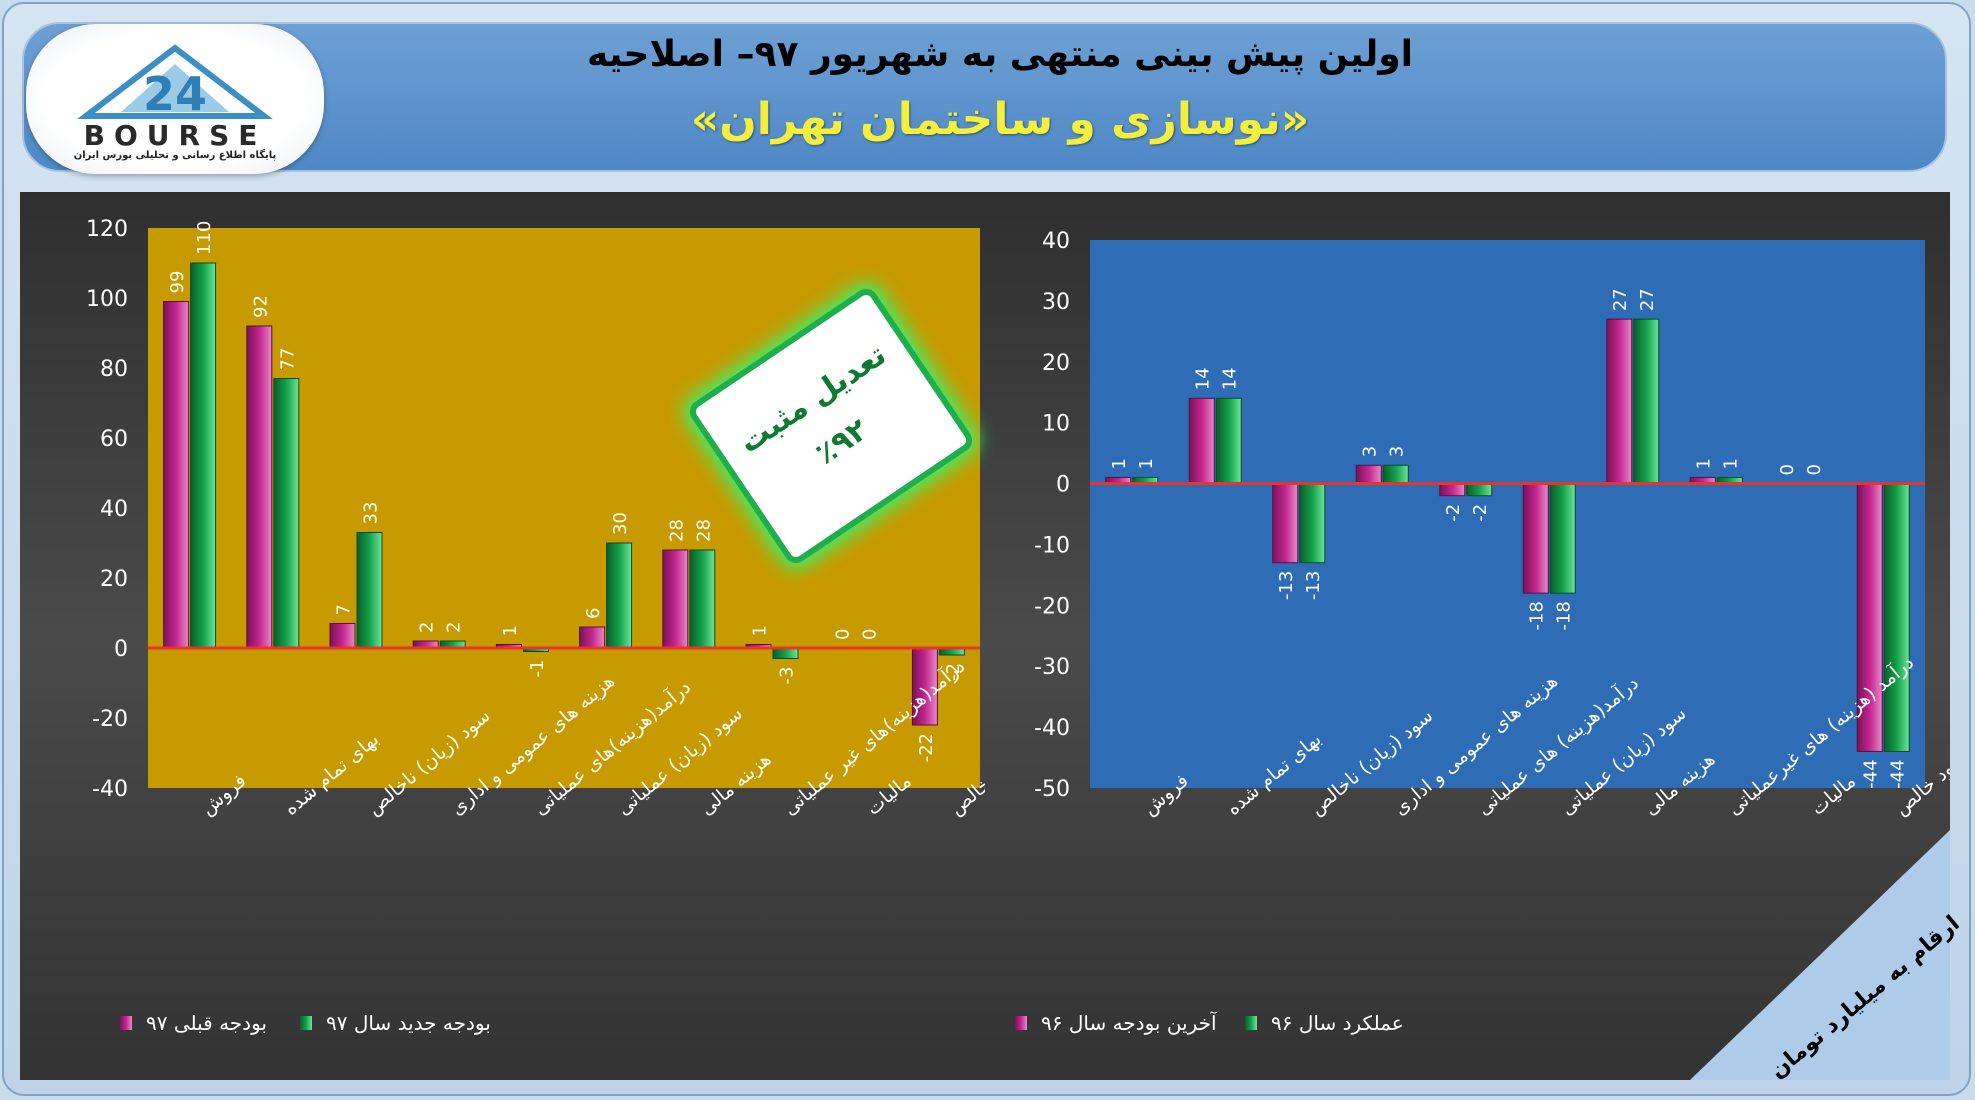 The image size is (1975, 1100). Describe the element at coordinates (1129, 1022) in the screenshot. I see `legend-label: آخرین بودجه سال ۹۶` at that location.